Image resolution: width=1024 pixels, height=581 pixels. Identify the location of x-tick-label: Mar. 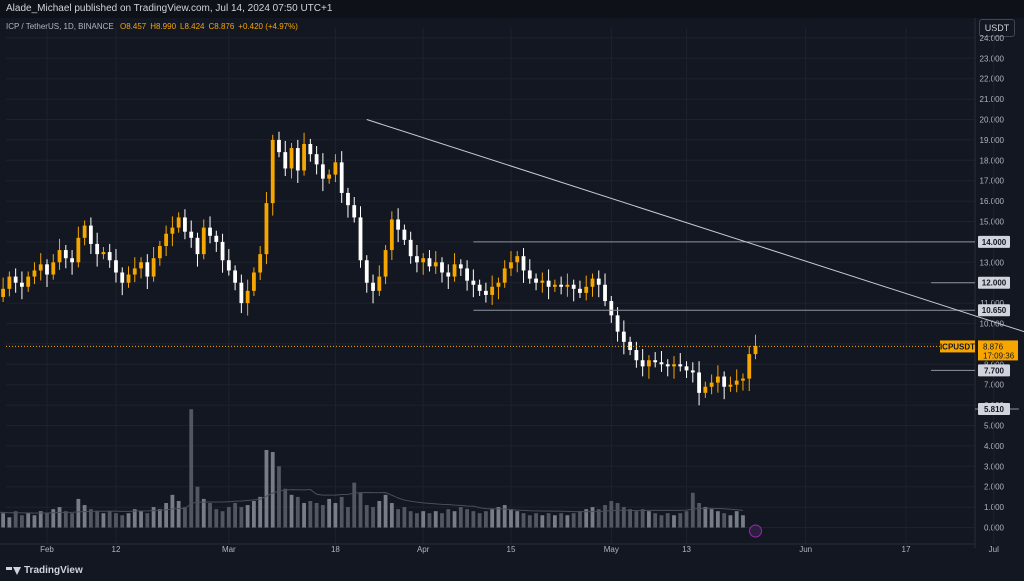
(229, 549).